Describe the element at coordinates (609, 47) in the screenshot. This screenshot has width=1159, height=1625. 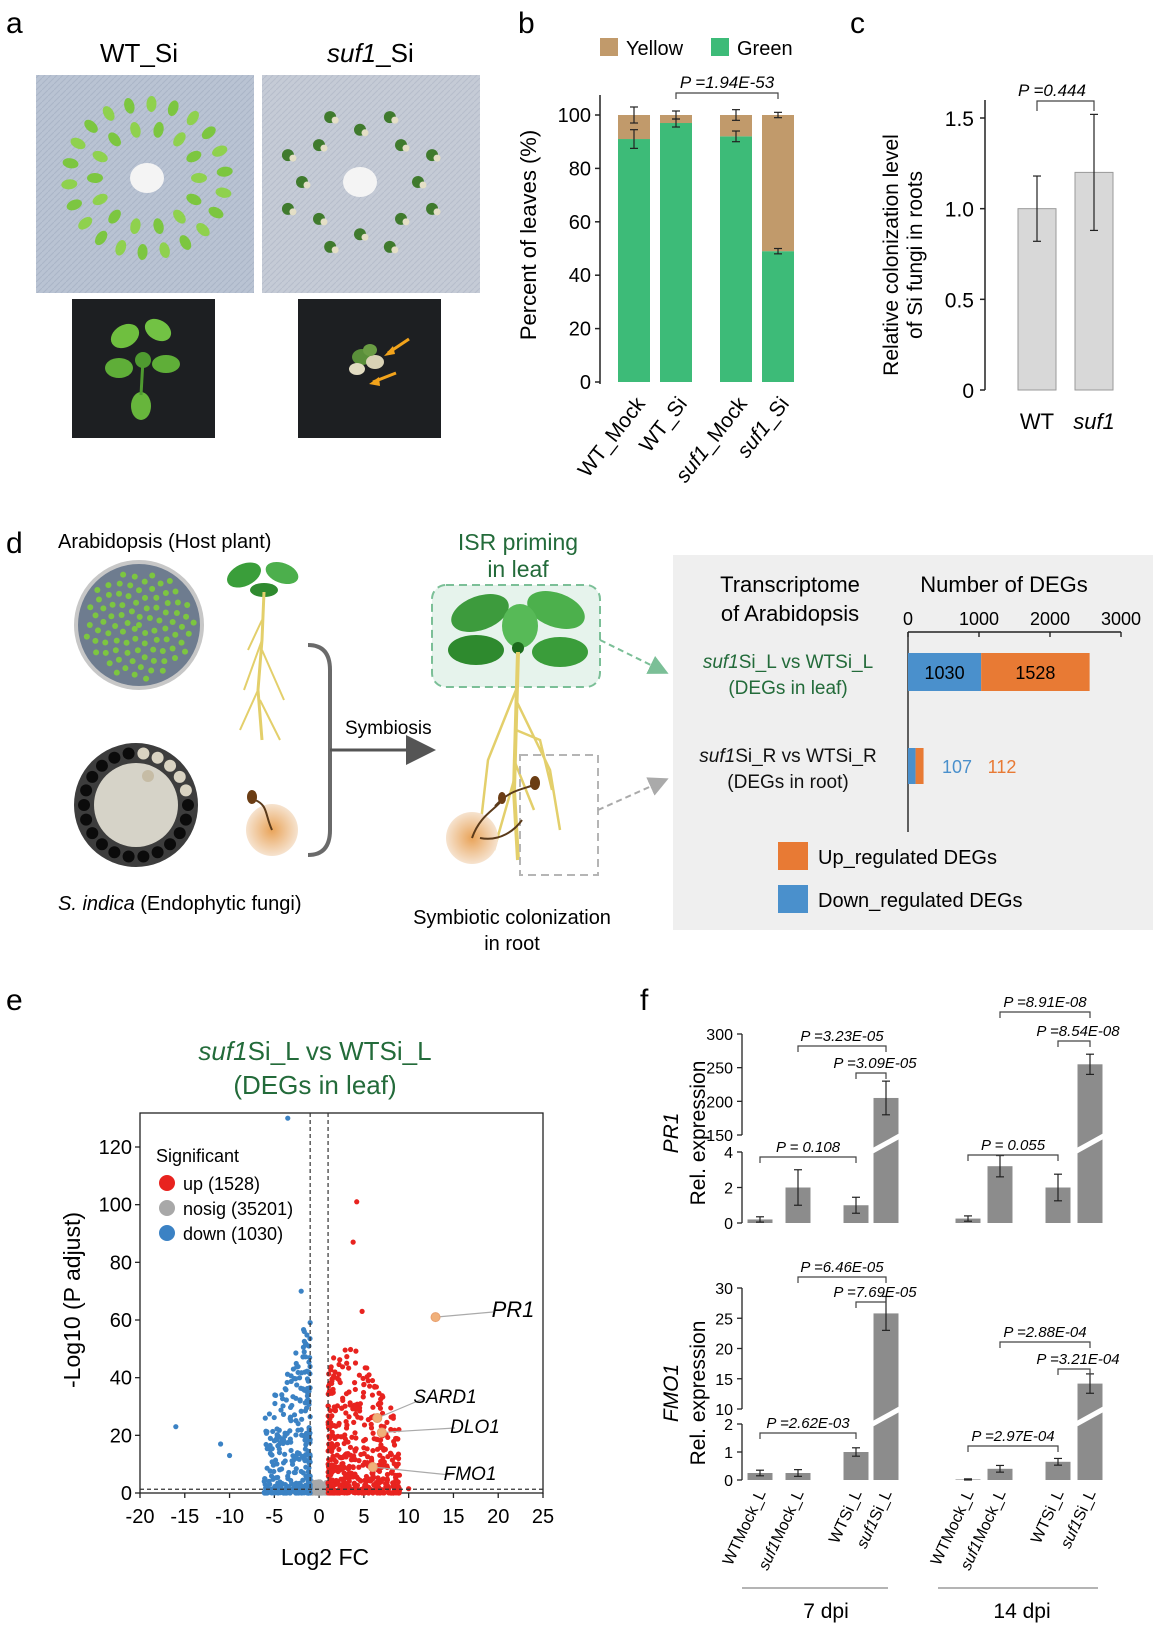
I see `b-legend-yellow-swatch` at that location.